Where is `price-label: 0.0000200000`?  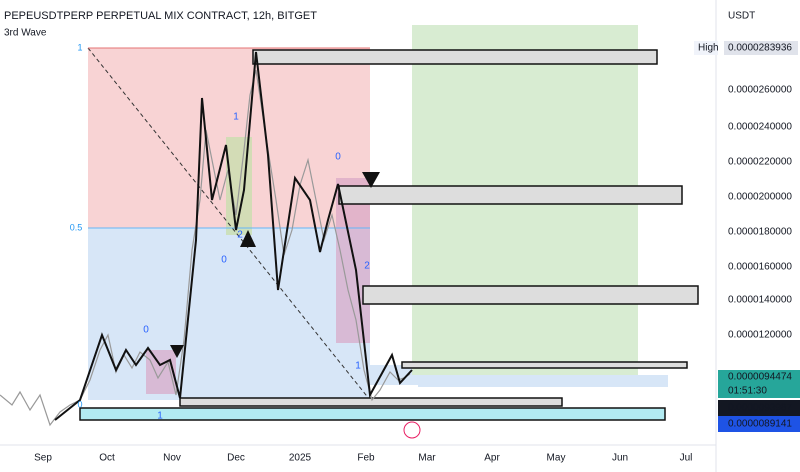 price-label: 0.0000200000 is located at coordinates (760, 197).